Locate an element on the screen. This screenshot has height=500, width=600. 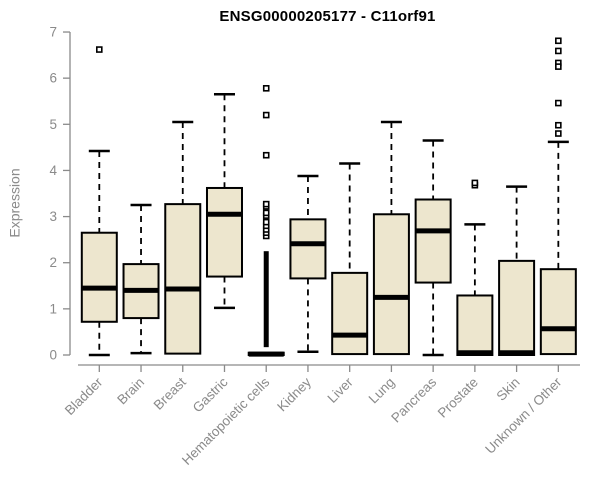
y-tick-label: 0 is located at coordinates (53, 355).